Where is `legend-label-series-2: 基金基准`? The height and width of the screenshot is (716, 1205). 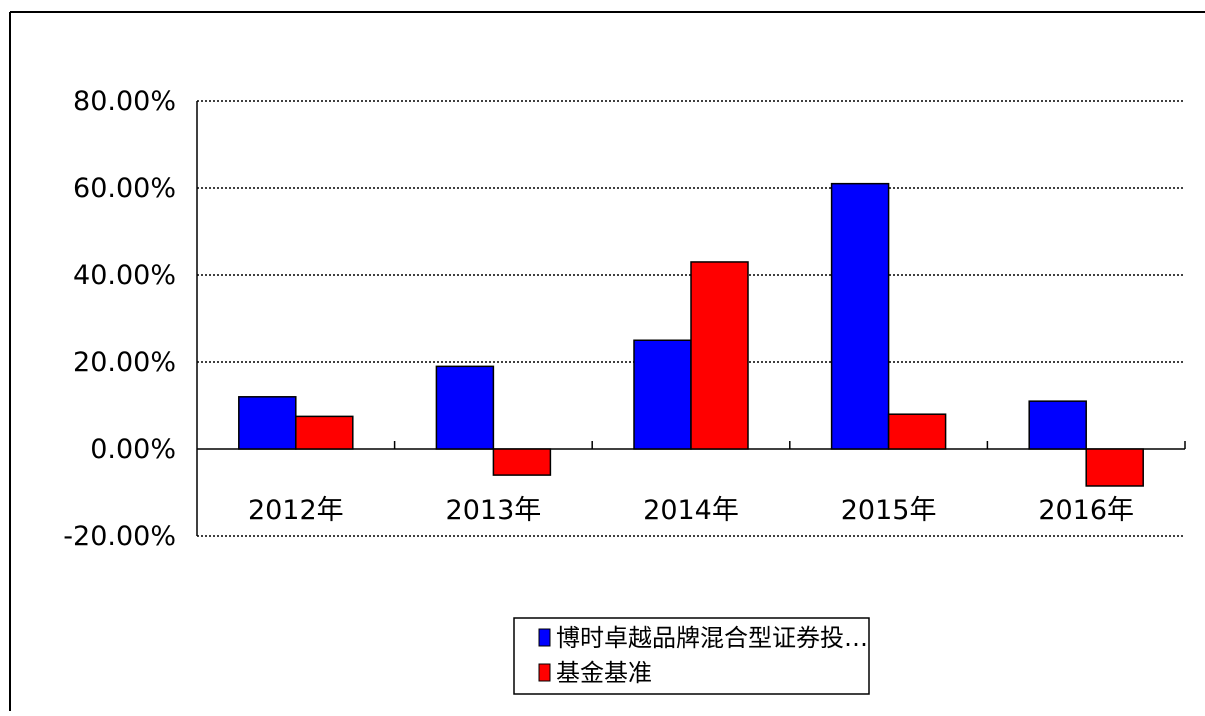 legend-label-series-2: 基金基准 is located at coordinates (604, 673).